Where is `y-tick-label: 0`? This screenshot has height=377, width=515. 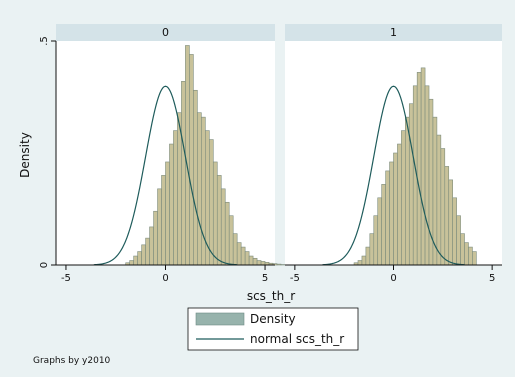
y-tick-label: 0 is located at coordinates (44, 265).